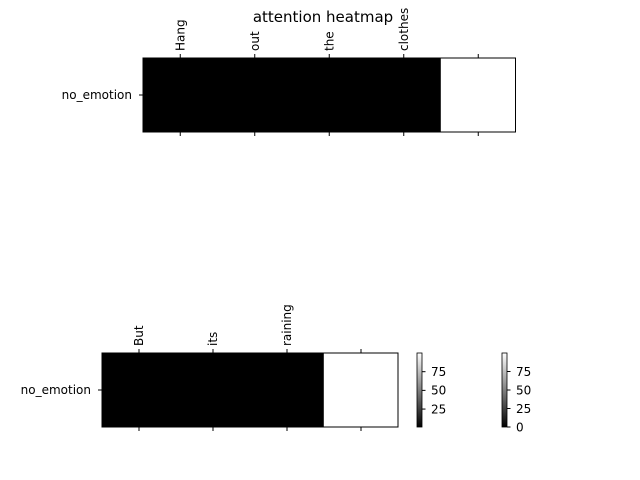 Image resolution: width=640 pixels, height=480 pixels. What do you see at coordinates (213, 339) in the screenshot?
I see `x-tick-label: its` at bounding box center [213, 339].